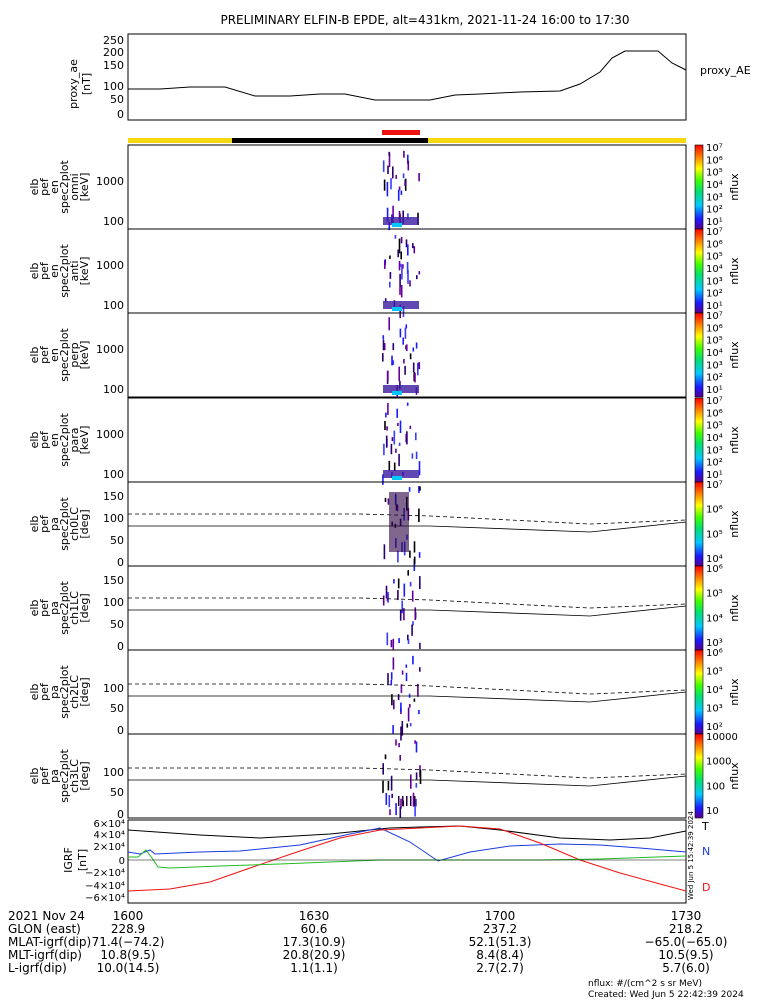  I want to click on footer-cell: 1600, so click(128, 916).